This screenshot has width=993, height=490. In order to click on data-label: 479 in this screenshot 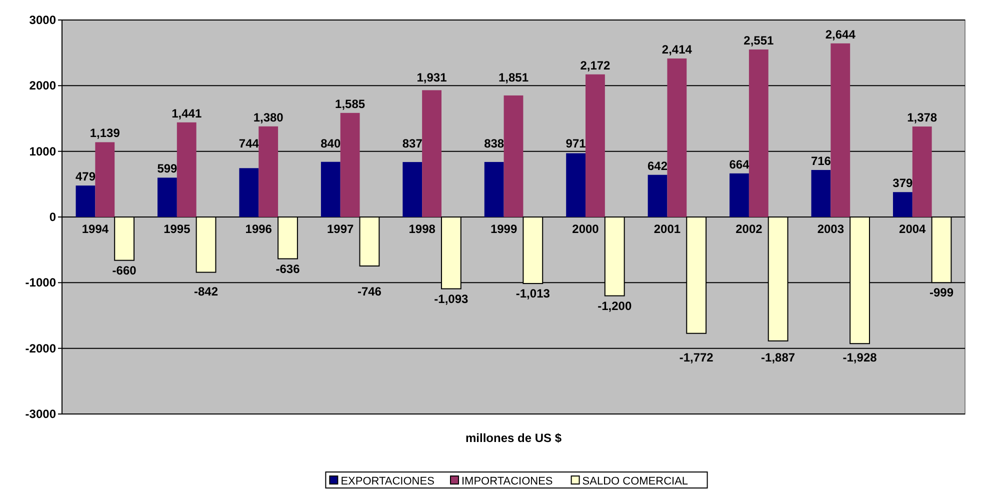, I will do `click(85, 177)`.